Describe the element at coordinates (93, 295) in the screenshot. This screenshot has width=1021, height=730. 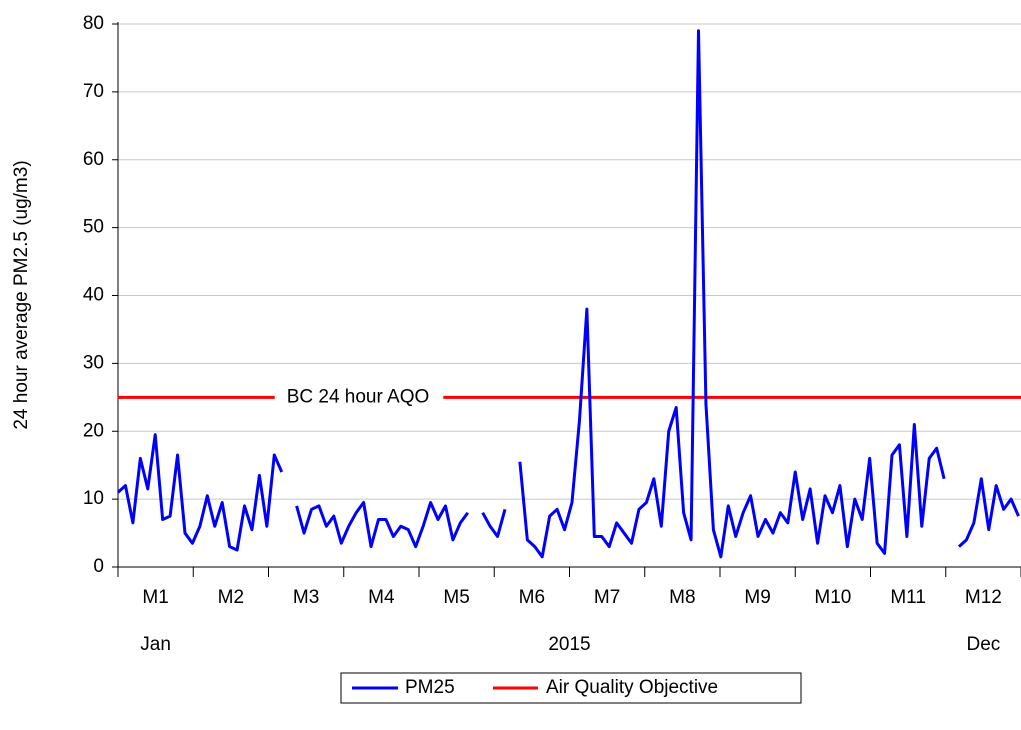
I see `y-tick-label: 40` at that location.